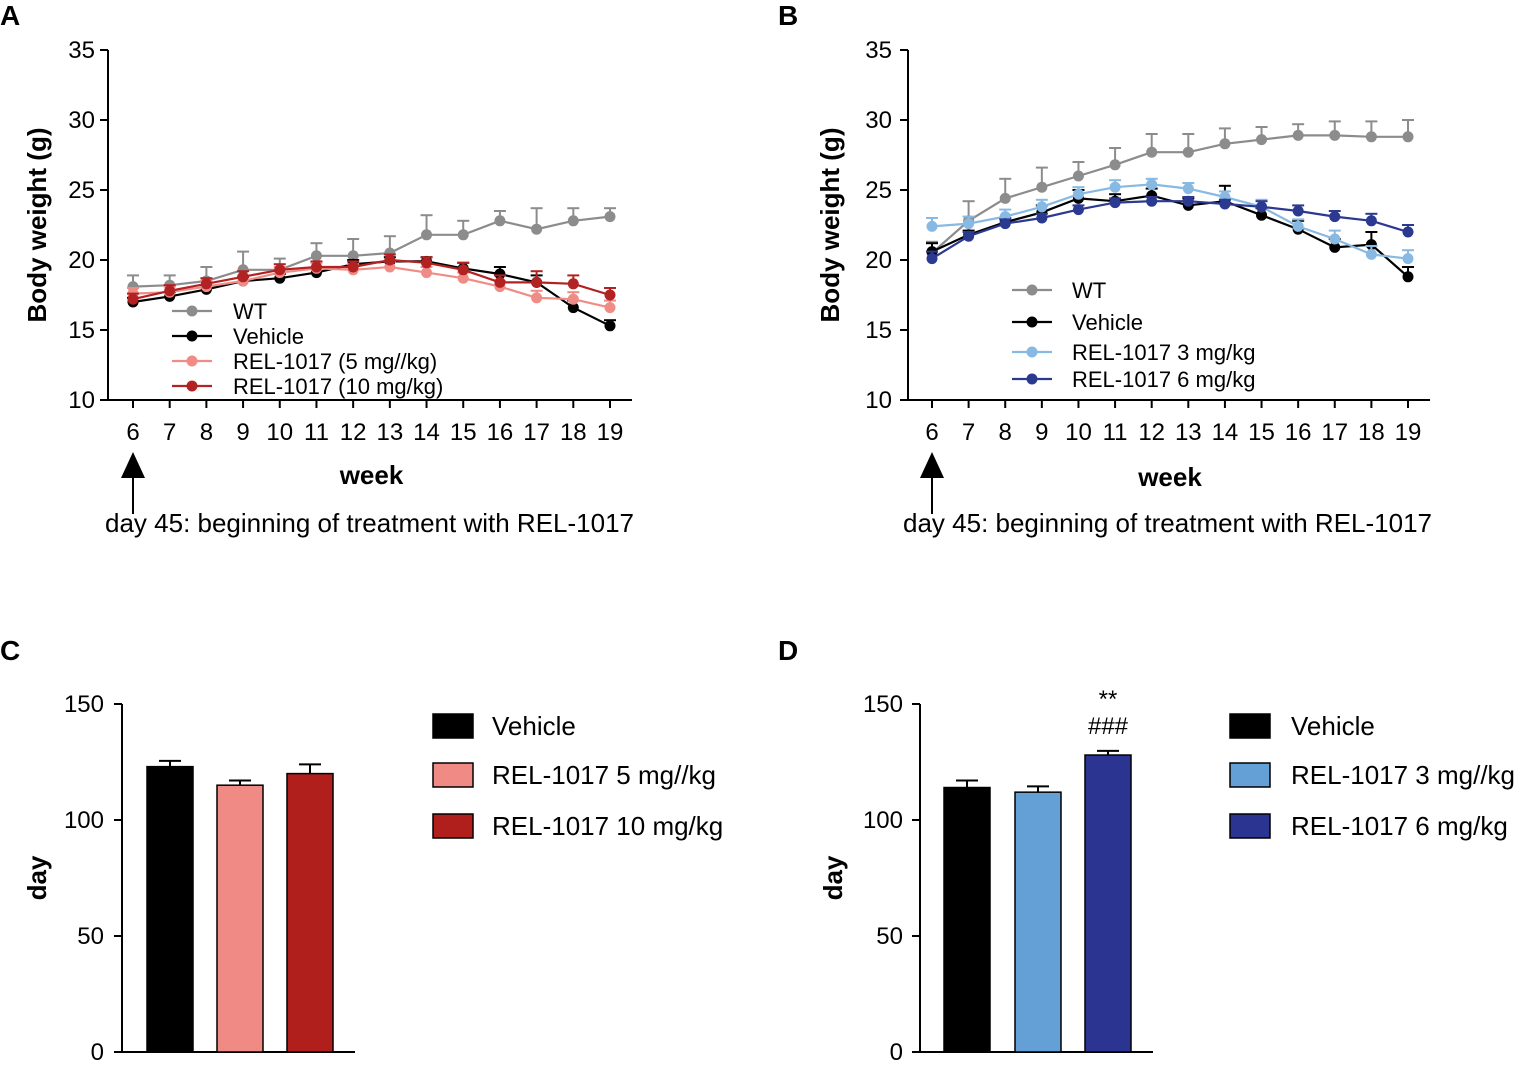 The width and height of the screenshot is (1537, 1071). Describe the element at coordinates (242, 432) in the screenshot. I see `panel-a-x-tick-label: 9` at that location.